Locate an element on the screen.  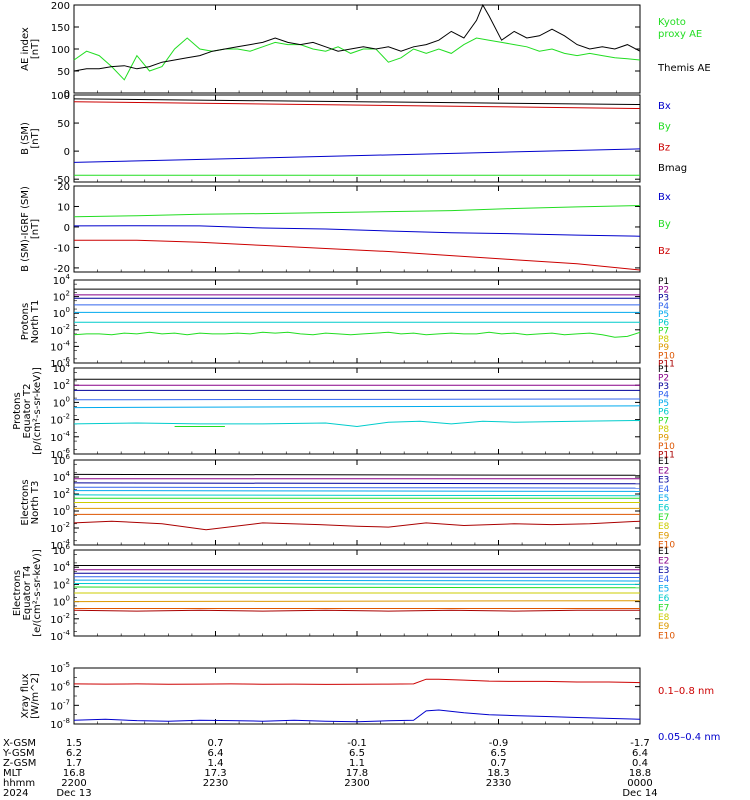
y-tick-label: 20 is located at coordinates (63, 187).